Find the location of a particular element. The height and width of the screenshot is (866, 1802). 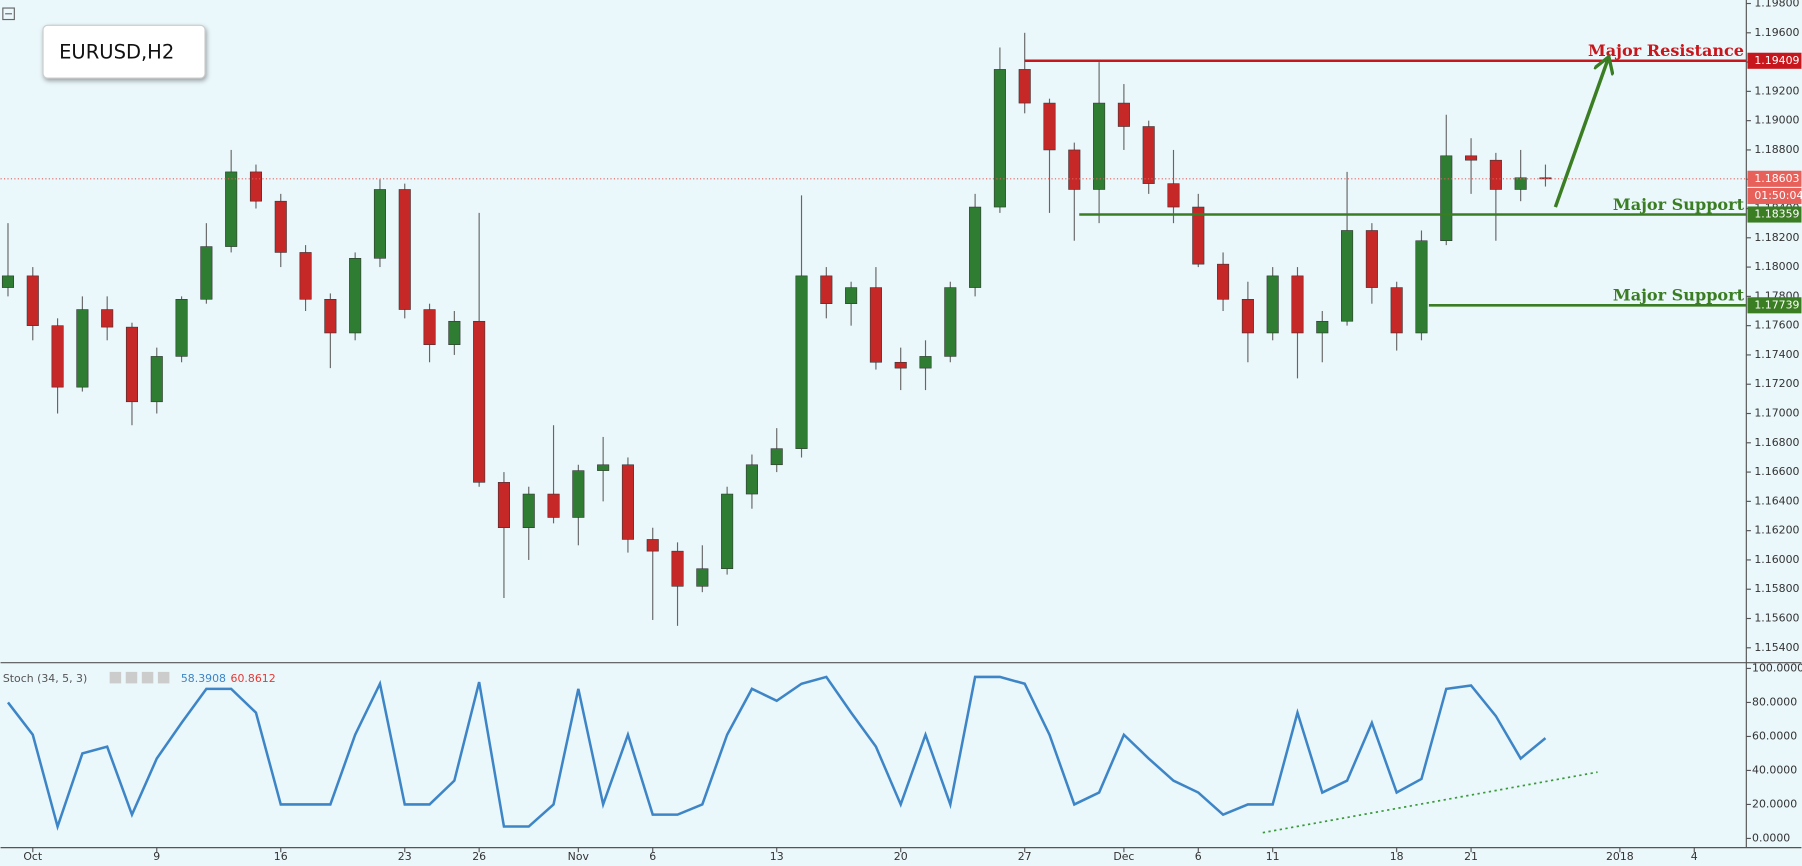

indicator-title: Stoch (34, 5, 3) is located at coordinates (45, 678).